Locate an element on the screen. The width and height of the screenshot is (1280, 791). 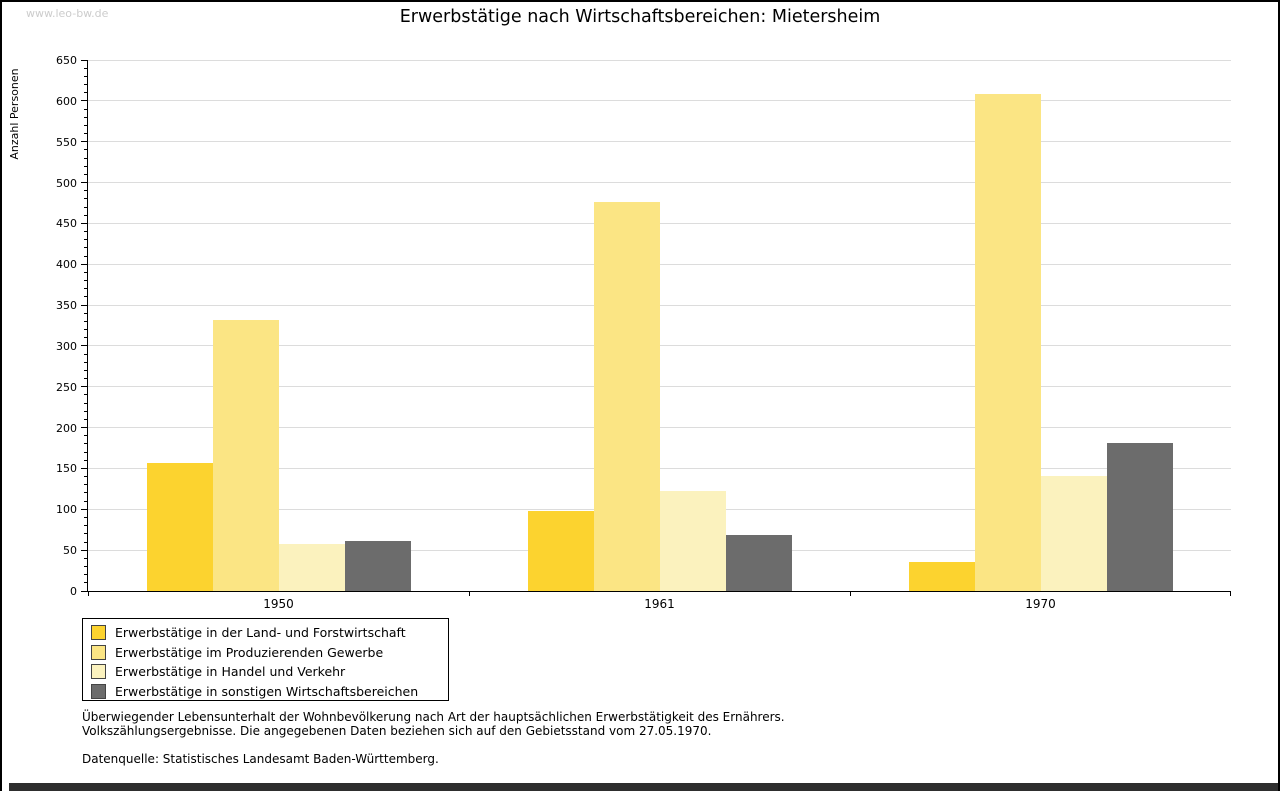
y-tick-label: 650 is located at coordinates (66, 60).